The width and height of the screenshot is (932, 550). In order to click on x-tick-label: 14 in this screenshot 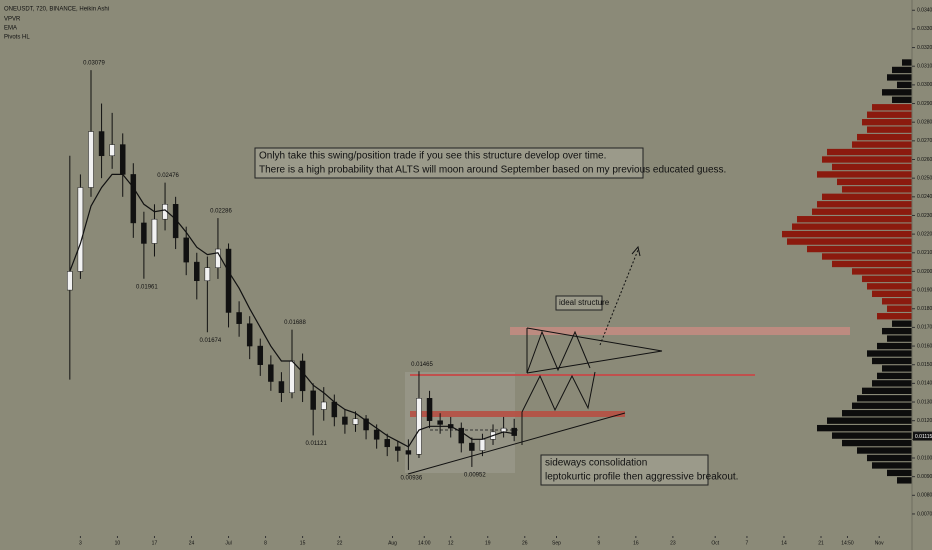, I will do `click(784, 543)`.